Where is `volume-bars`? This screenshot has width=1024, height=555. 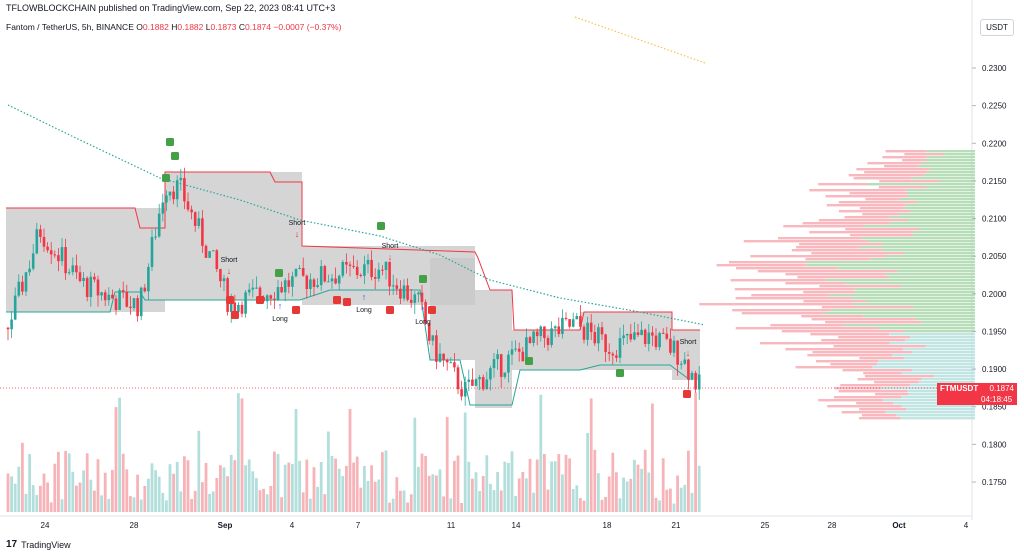 volume-bars is located at coordinates (353, 452).